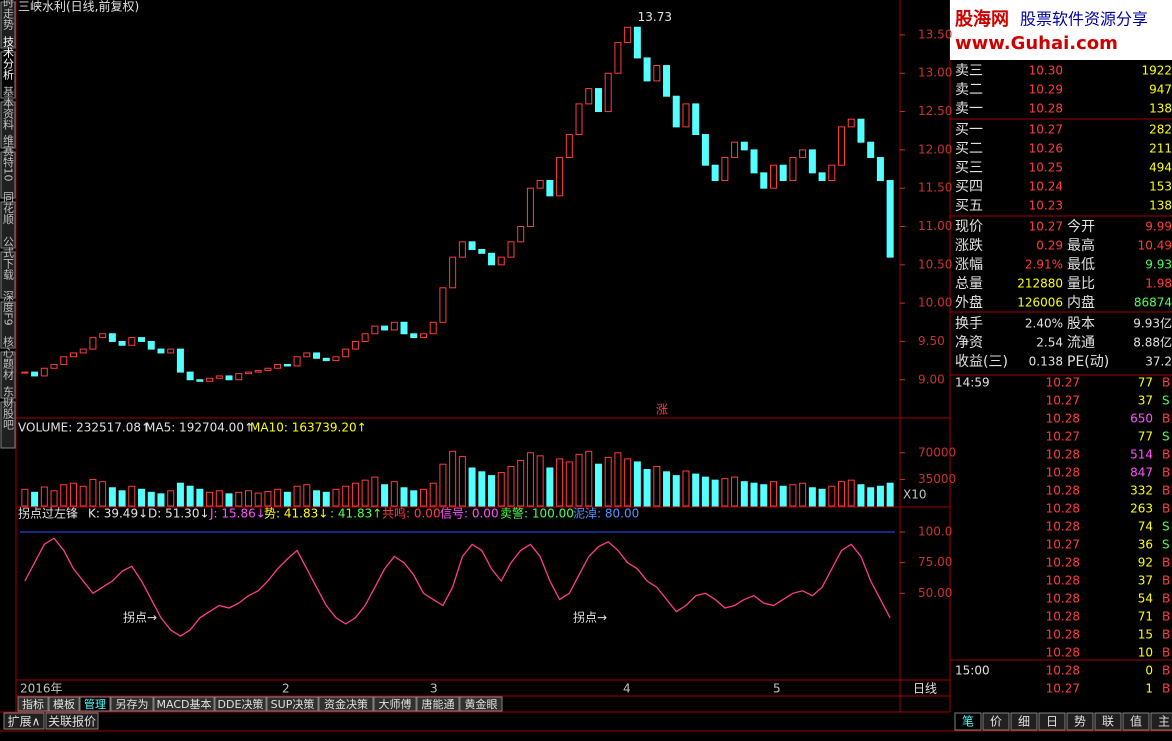 This screenshot has width=1172, height=741. Describe the element at coordinates (1166, 437) in the screenshot. I see `tick-side: S` at that location.